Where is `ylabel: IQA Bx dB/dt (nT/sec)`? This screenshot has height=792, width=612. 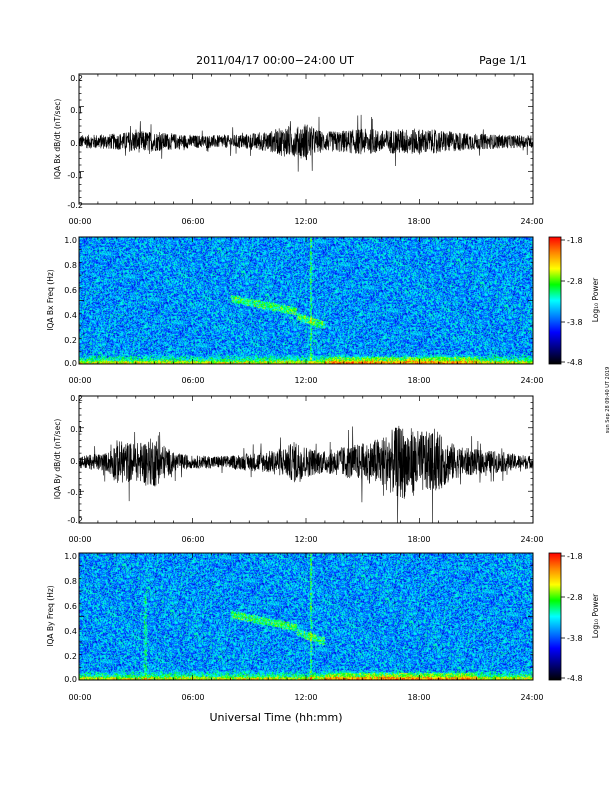 ylabel: IQA Bx dB/dt (nT/sec) is located at coordinates (57, 139).